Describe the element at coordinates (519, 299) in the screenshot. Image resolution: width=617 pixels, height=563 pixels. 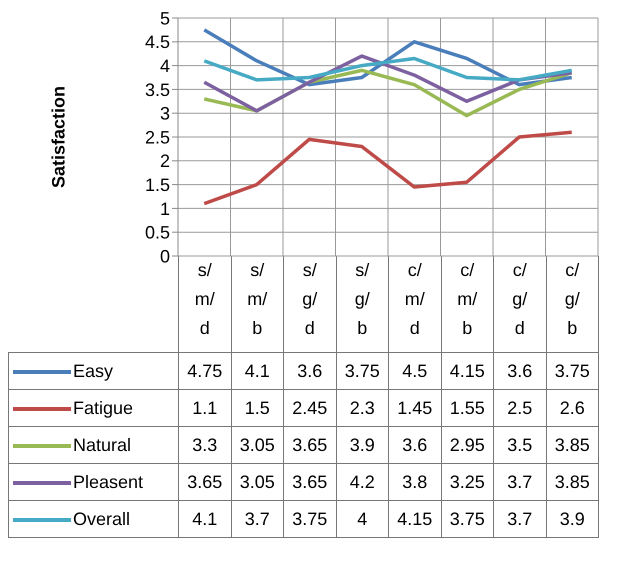
I see `x-tick-label: c/g/d` at that location.